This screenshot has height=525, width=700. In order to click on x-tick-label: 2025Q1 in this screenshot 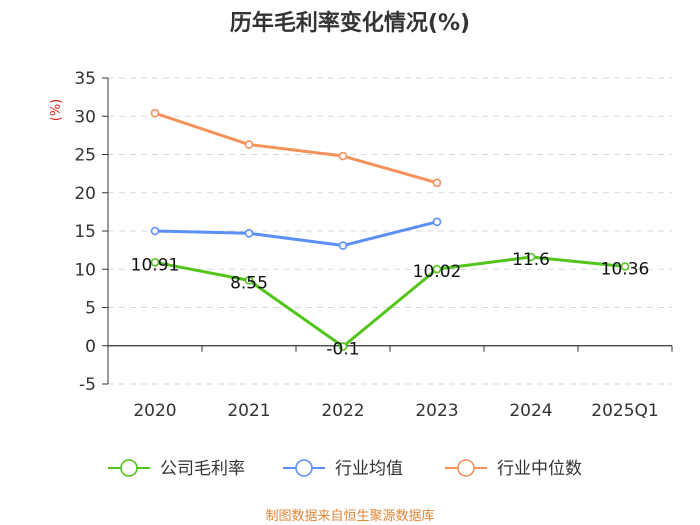, I will do `click(624, 411)`.